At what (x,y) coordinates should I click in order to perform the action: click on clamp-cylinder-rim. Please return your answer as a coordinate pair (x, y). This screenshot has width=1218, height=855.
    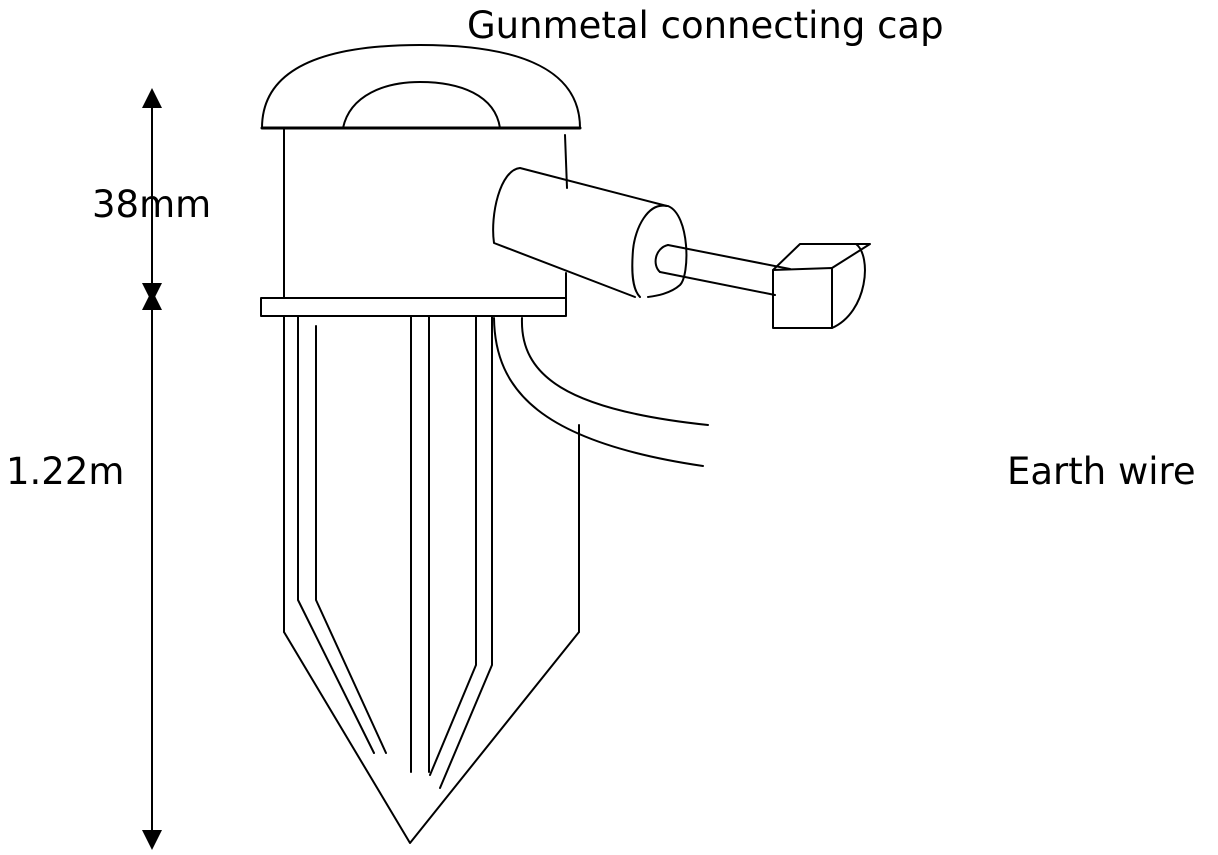
    Looking at the image, I should click on (667, 251).